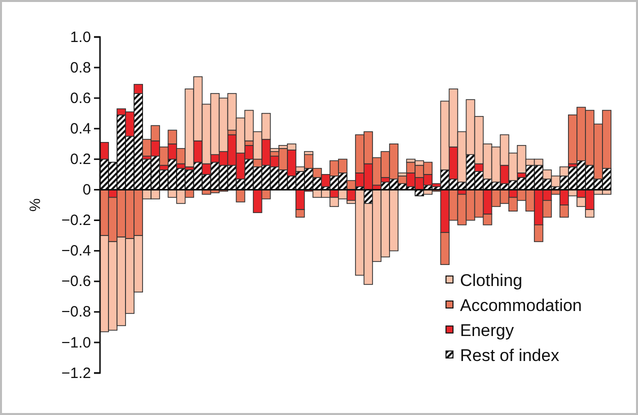  I want to click on legend-label: Rest of index, so click(510, 355).